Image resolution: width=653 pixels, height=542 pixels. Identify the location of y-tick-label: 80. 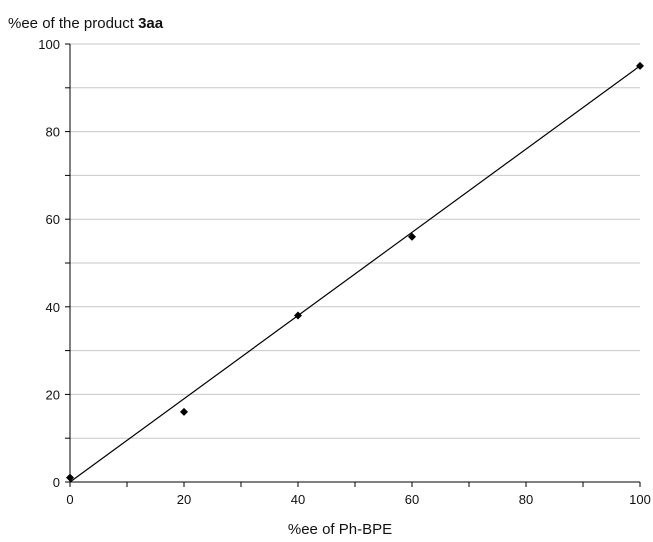
(53, 132).